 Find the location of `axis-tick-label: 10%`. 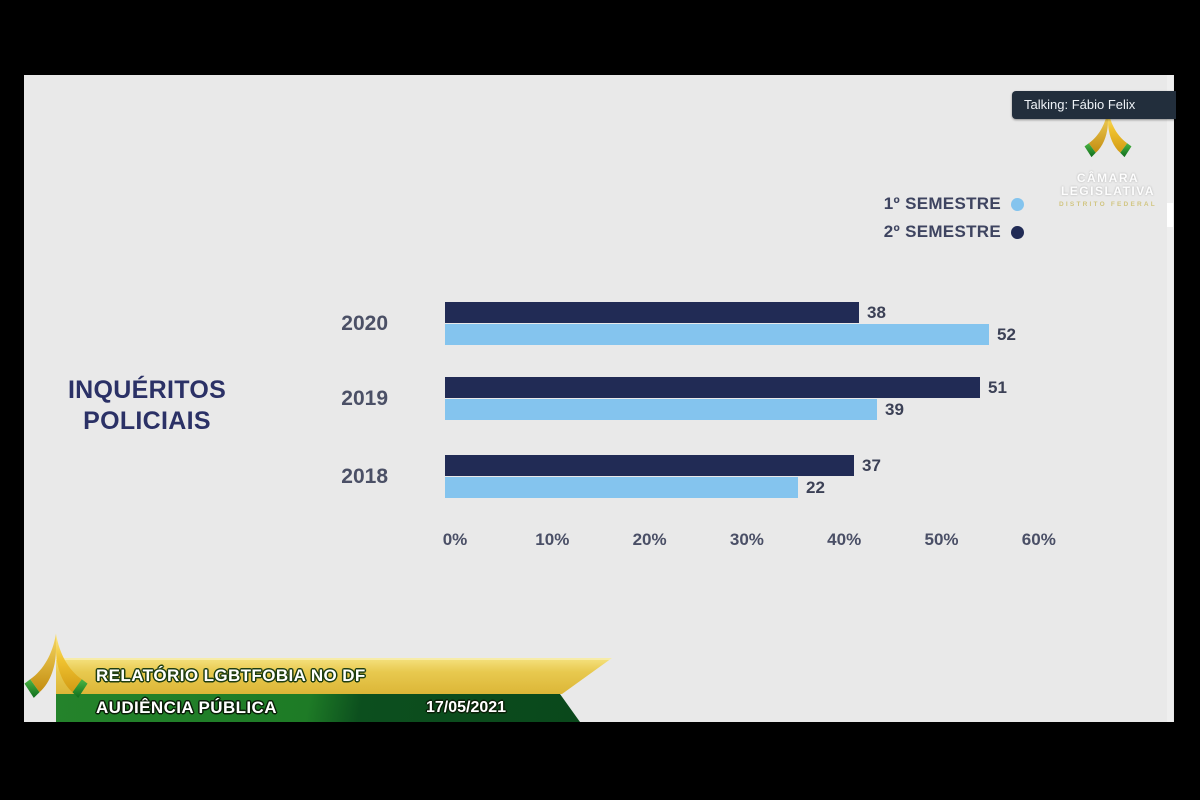

axis-tick-label: 10% is located at coordinates (552, 539).